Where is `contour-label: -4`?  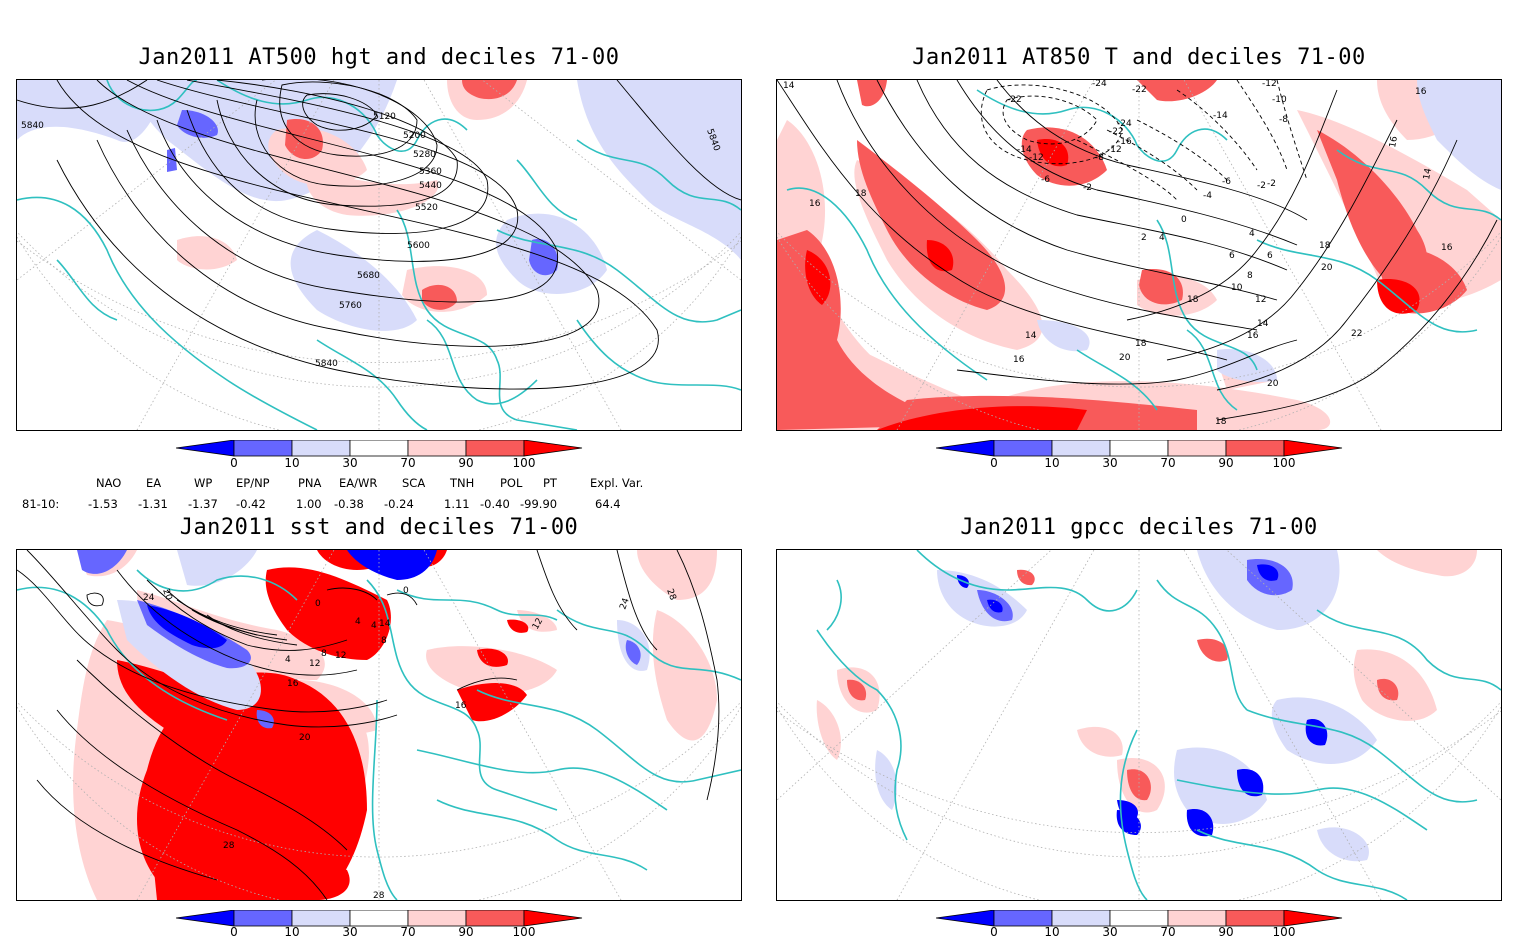
contour-label: -4 is located at coordinates (1207, 196).